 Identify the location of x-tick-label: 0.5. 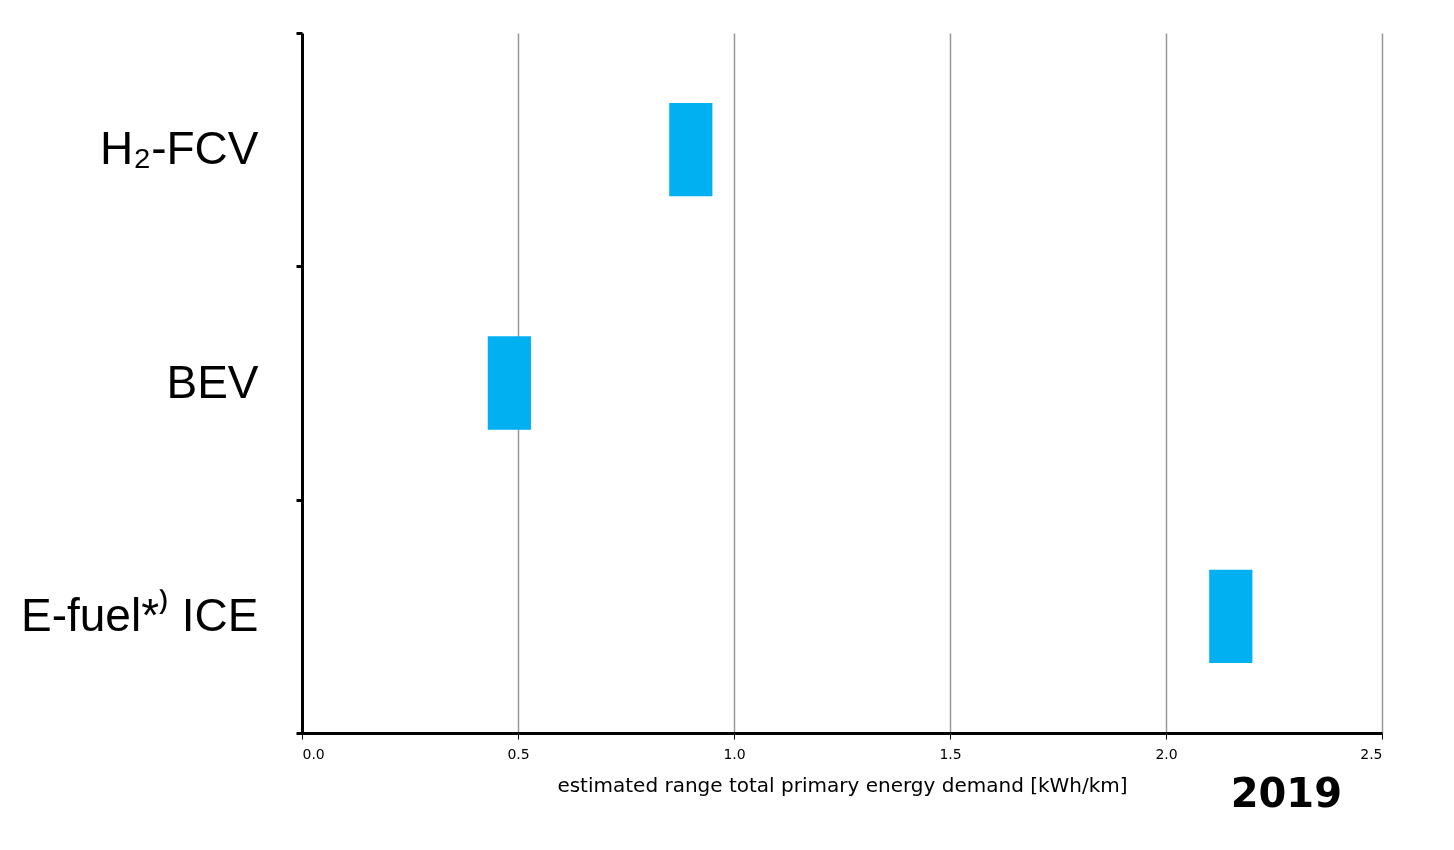
(518, 753).